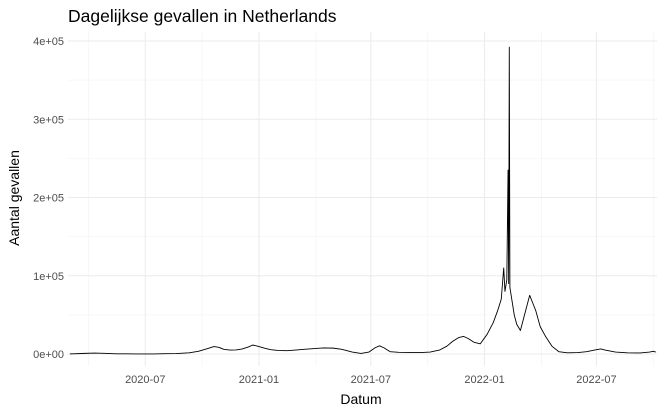  I want to click on y-tick-label: 3e+05, so click(48, 120).